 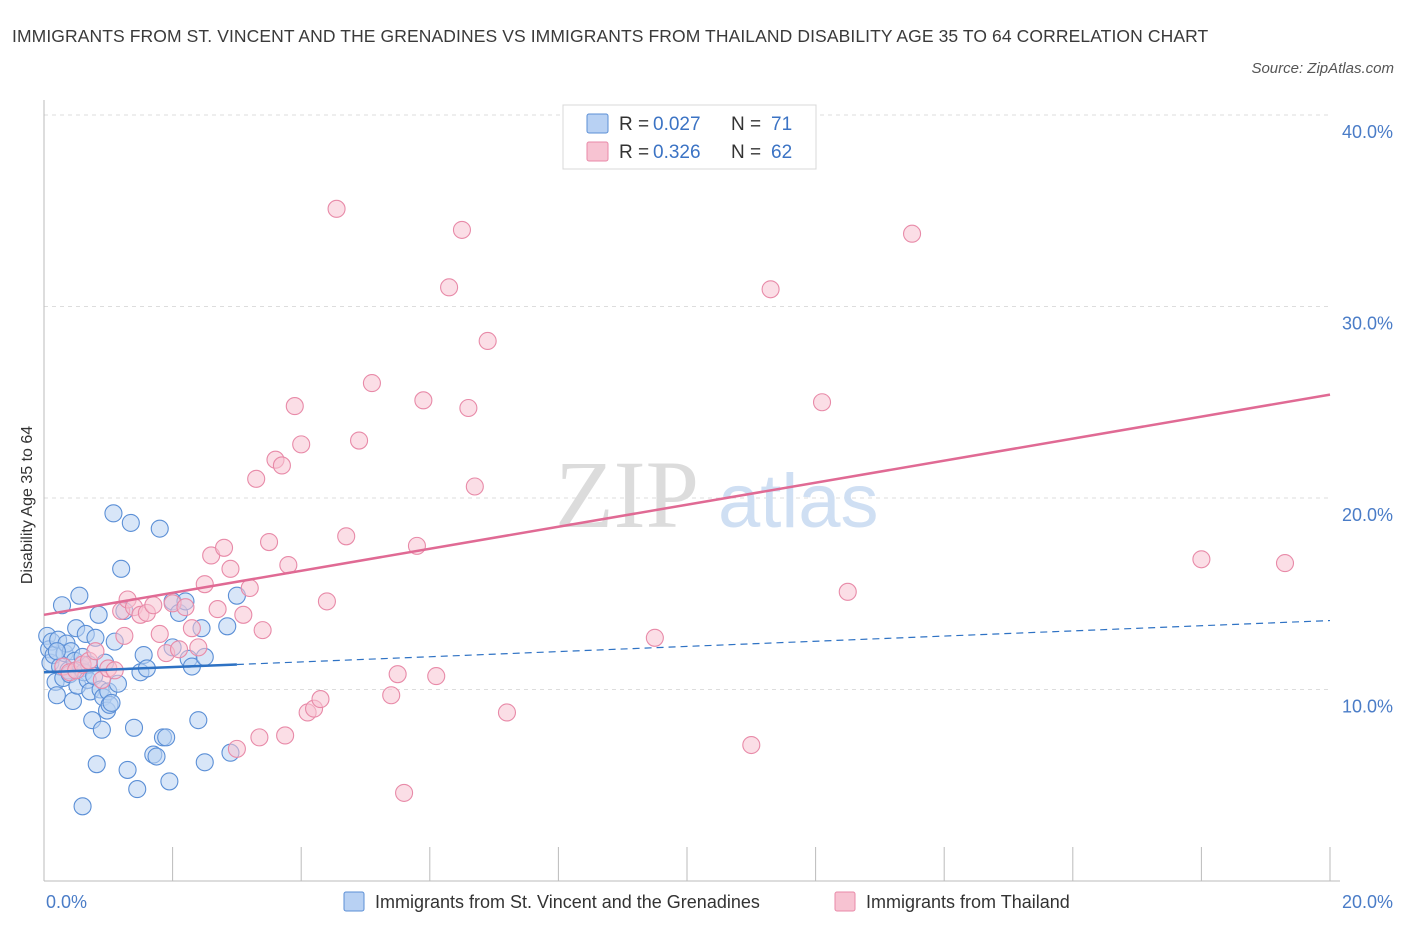 What do you see at coordinates (634, 124) in the screenshot?
I see `legend-r-label-vincent: R =` at bounding box center [634, 124].